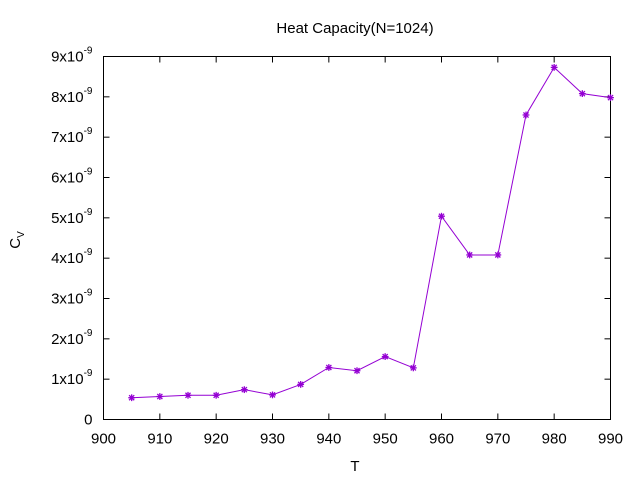 The width and height of the screenshot is (640, 480). I want to click on y-tick-label: 7x10⁻⁹, so click(72, 136).